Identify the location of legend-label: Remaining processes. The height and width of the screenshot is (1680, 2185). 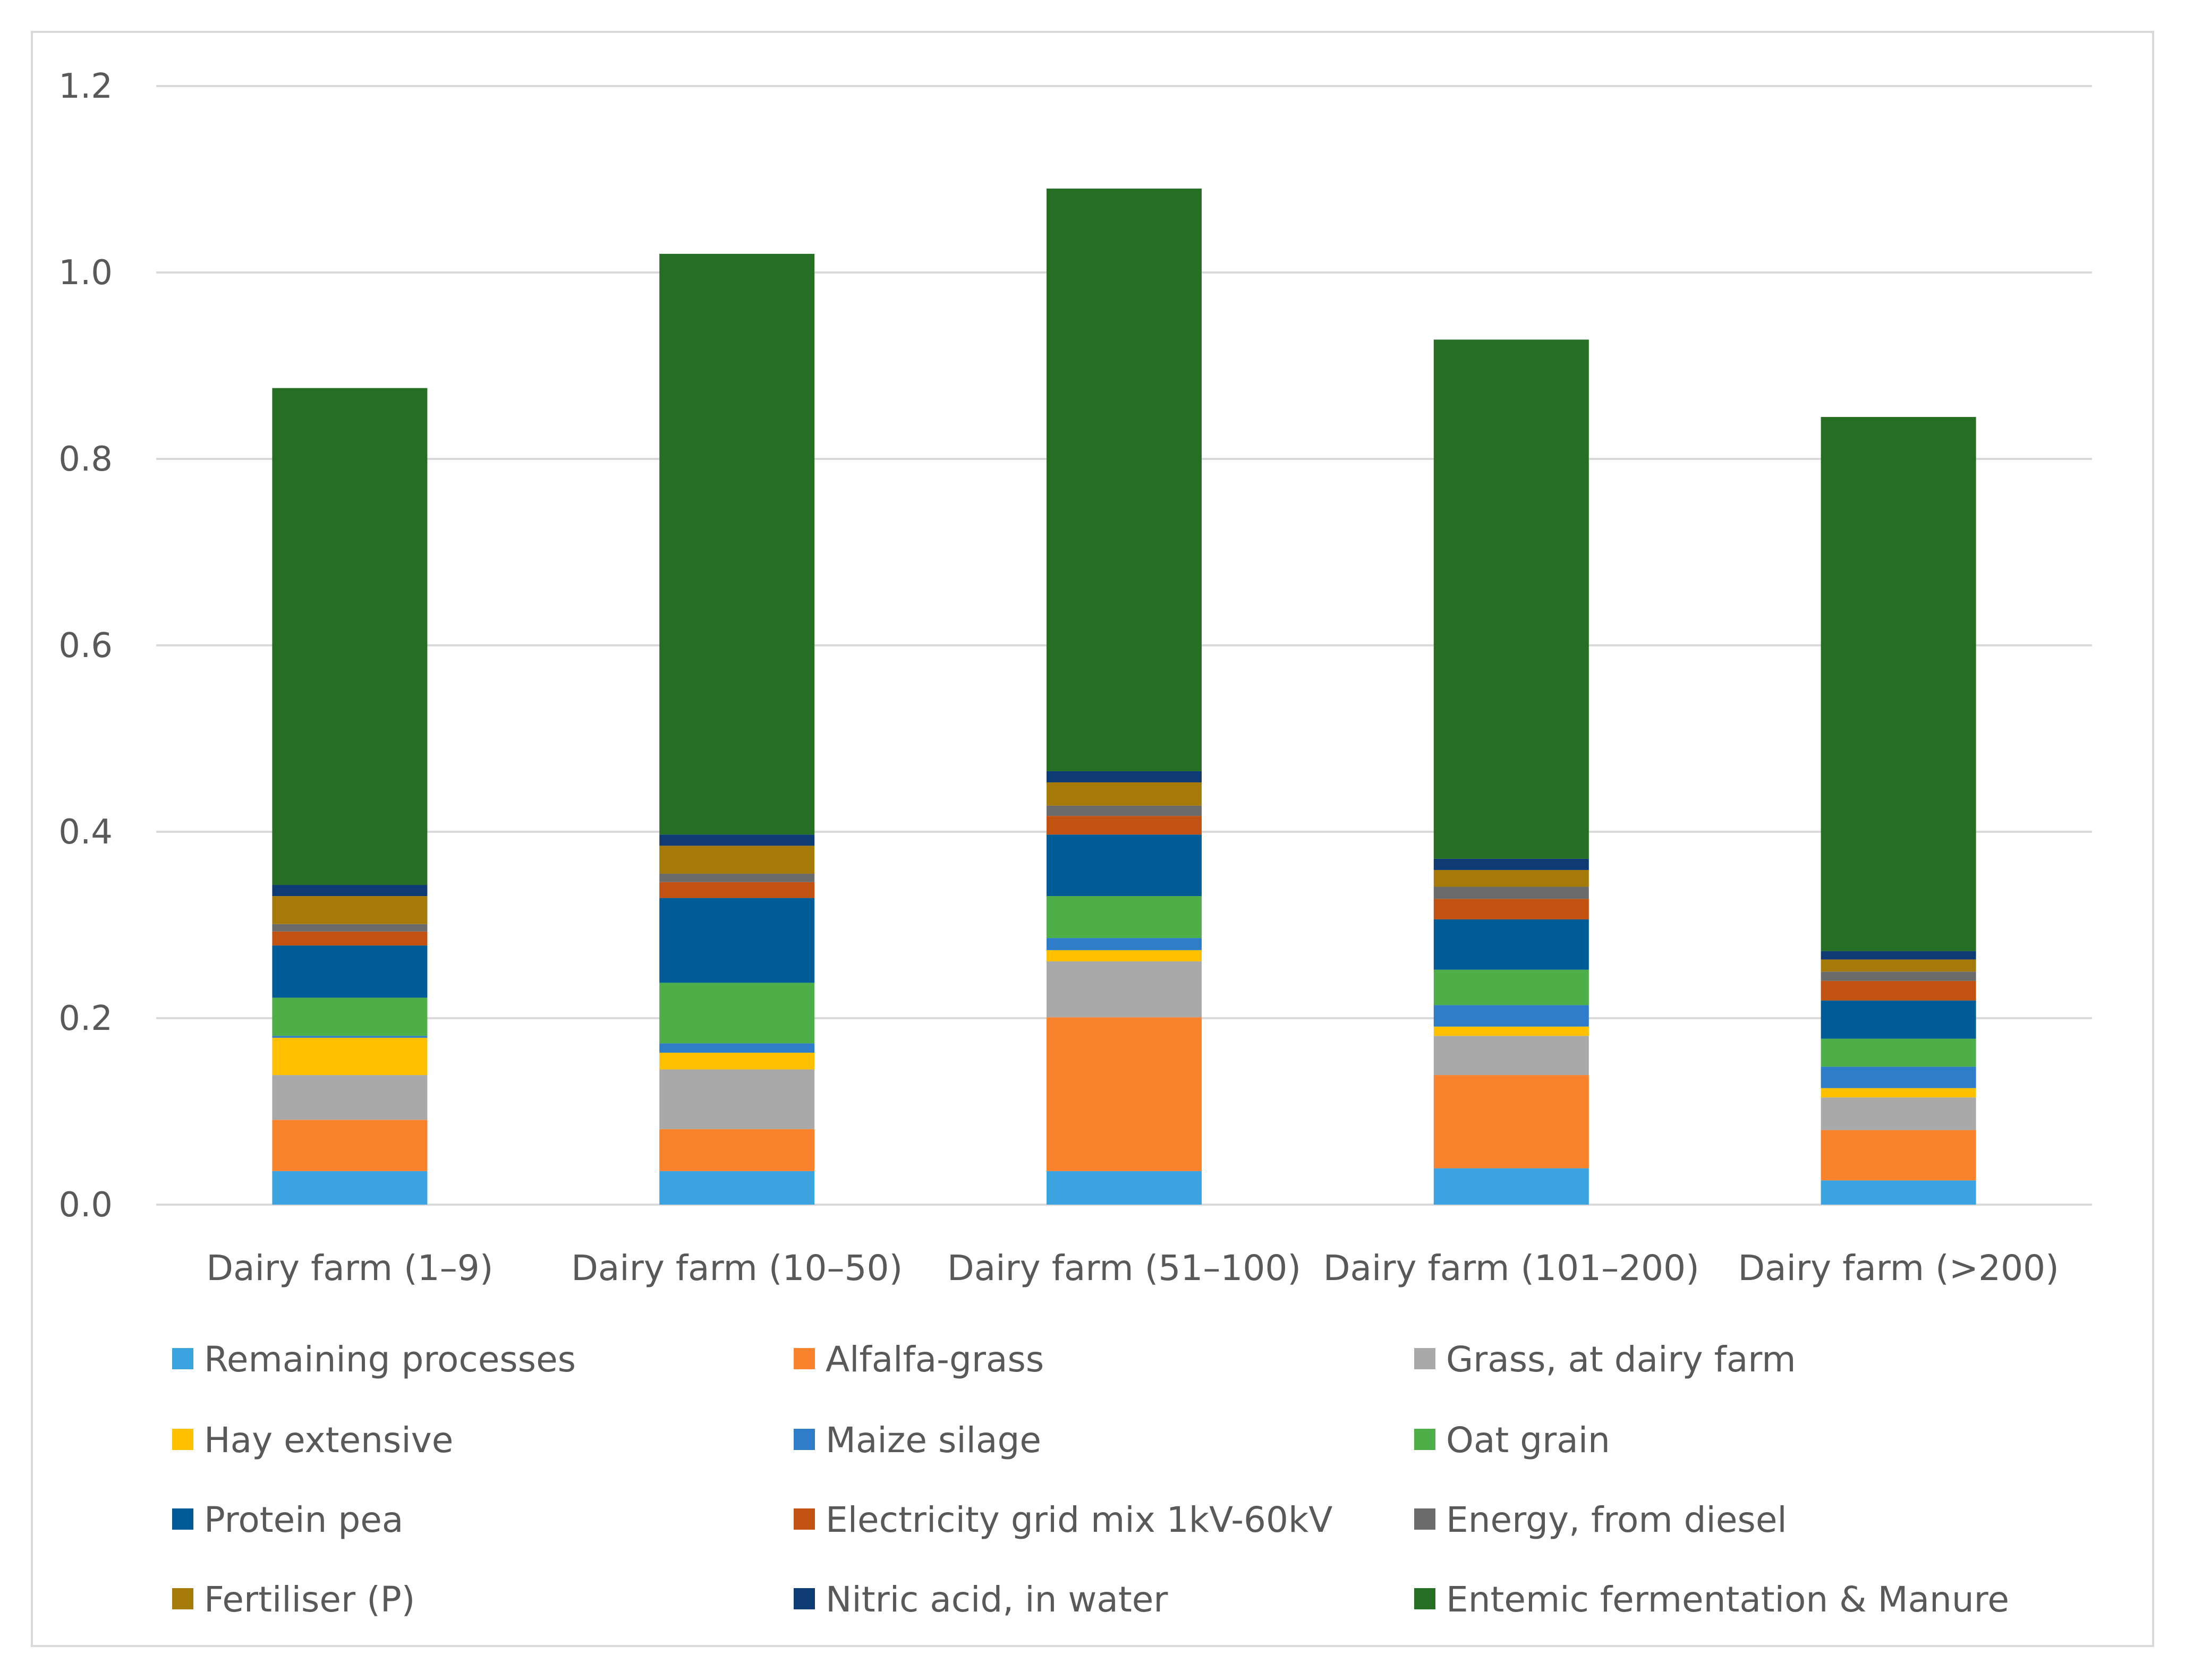
(390, 1360).